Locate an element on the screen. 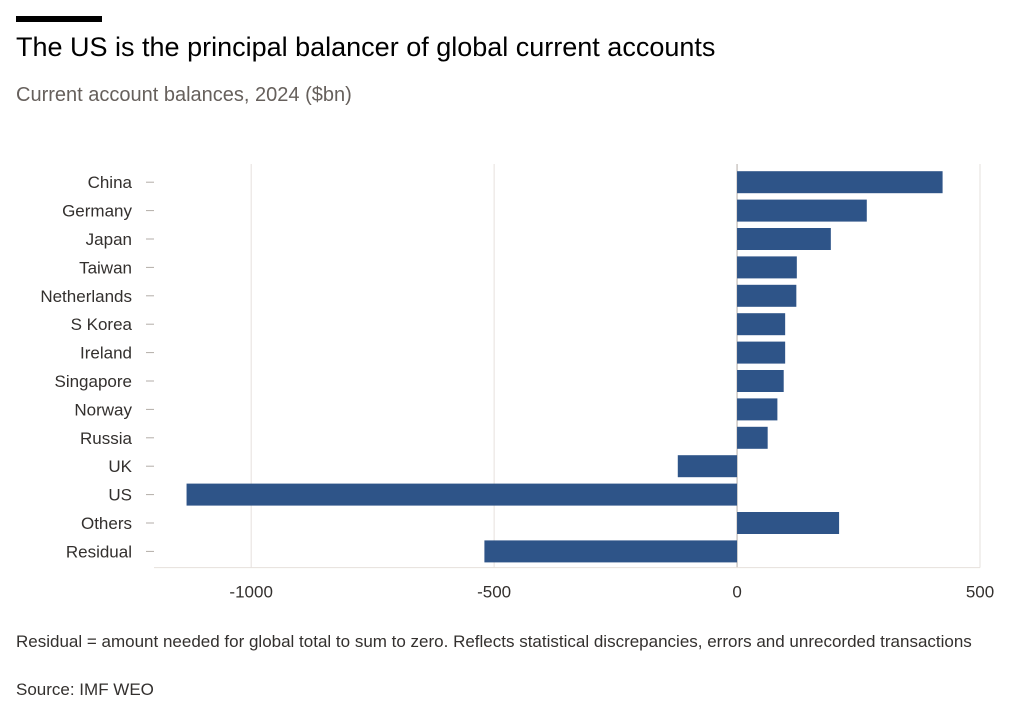 The image size is (1024, 710). category-label: S Korea is located at coordinates (102, 324).